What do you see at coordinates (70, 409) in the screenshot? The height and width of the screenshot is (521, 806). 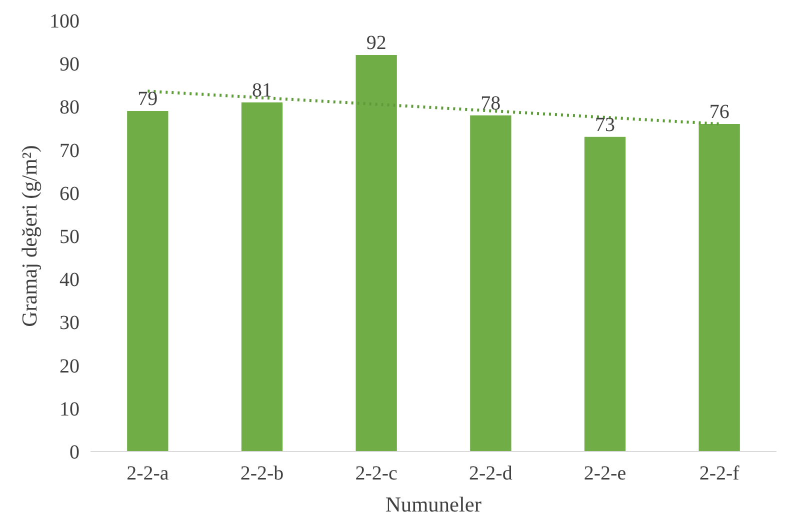 I see `y-tick-label: 10` at bounding box center [70, 409].